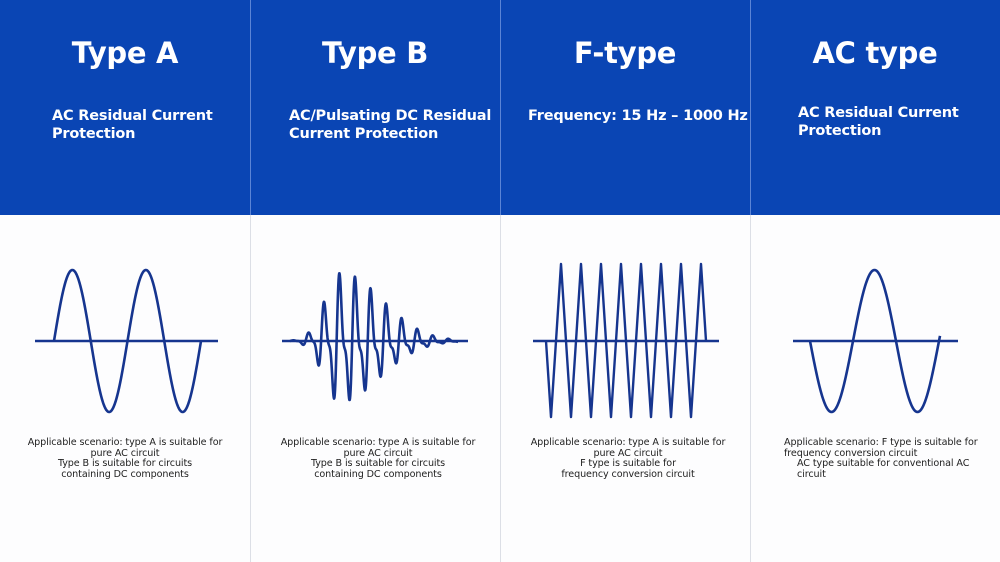 The height and width of the screenshot is (562, 1000). I want to click on column-title: Type B, so click(375, 53).